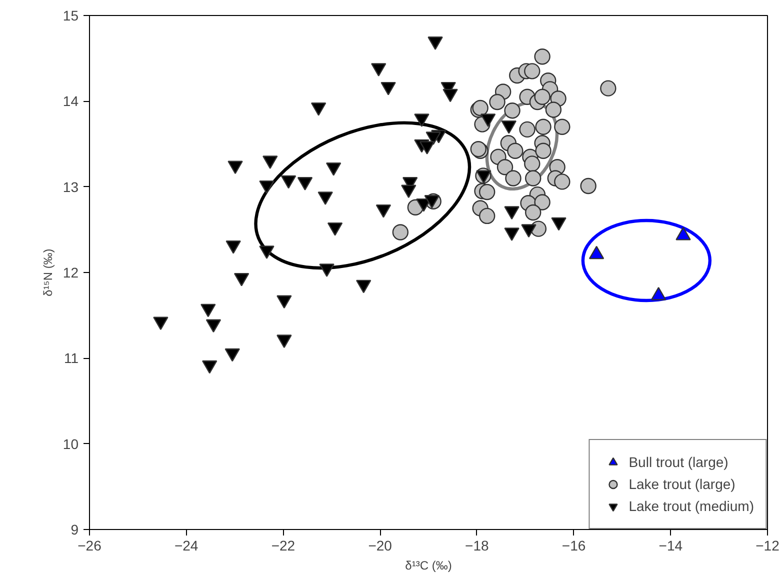 This screenshot has height=575, width=781. Describe the element at coordinates (691, 506) in the screenshot. I see `legend-label: Lake trout (medium)` at that location.